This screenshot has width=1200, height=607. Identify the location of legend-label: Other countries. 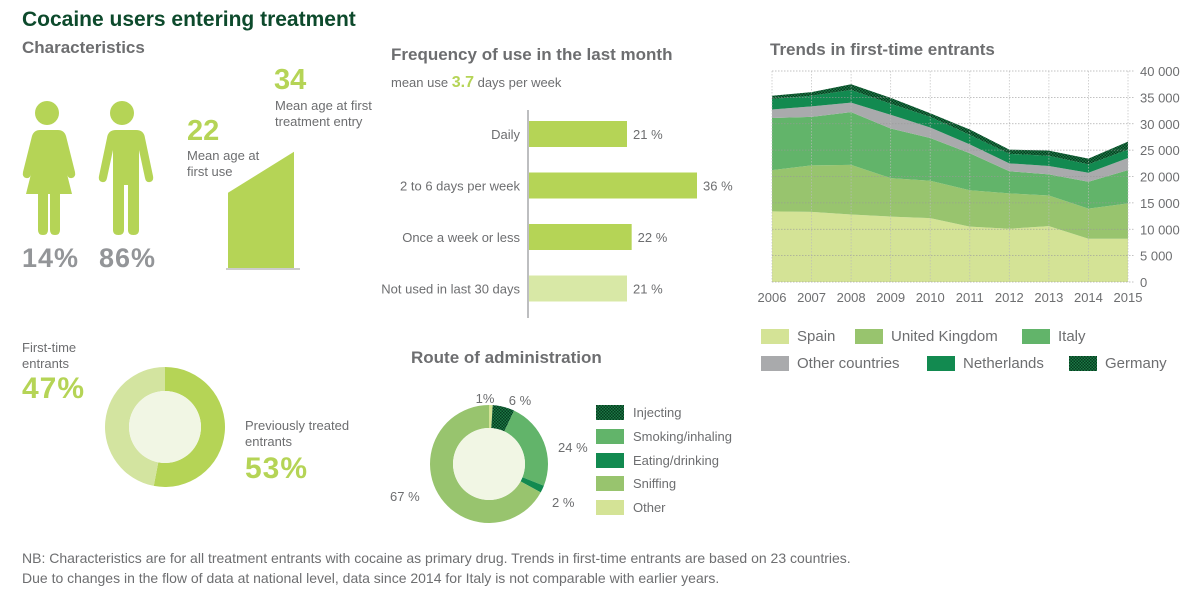
(848, 363).